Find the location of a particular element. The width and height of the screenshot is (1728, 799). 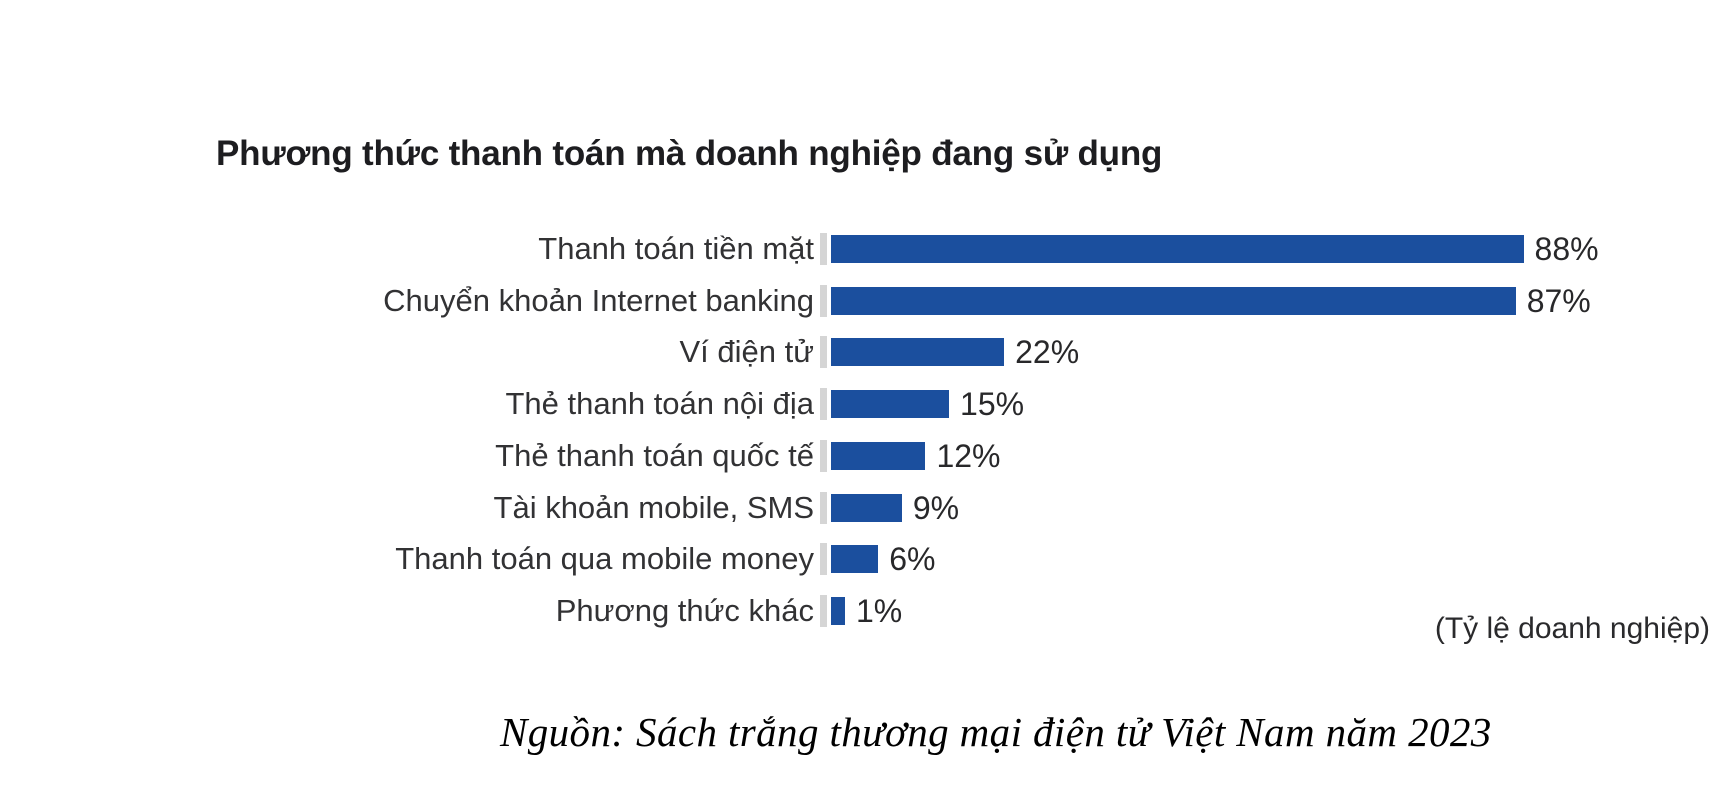

category-label: Tài khoản mobile, SMS is located at coordinates (653, 507).